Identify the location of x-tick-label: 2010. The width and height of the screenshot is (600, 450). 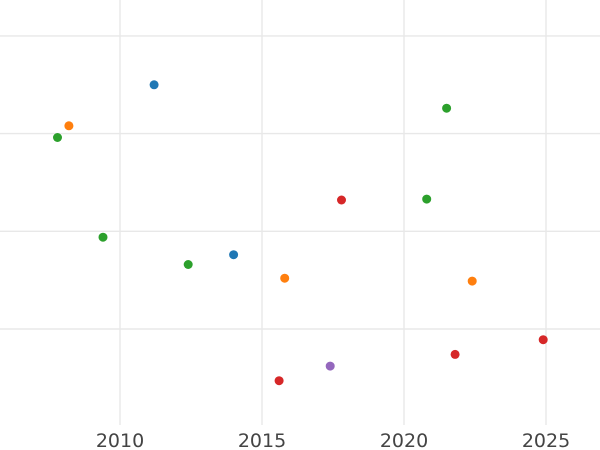
(120, 440).